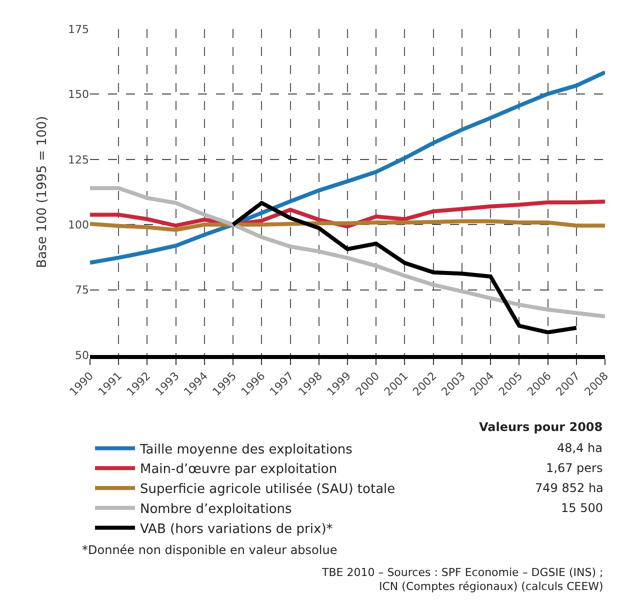 This screenshot has width=623, height=614. I want to click on text: 1,67 pers, so click(574, 468).